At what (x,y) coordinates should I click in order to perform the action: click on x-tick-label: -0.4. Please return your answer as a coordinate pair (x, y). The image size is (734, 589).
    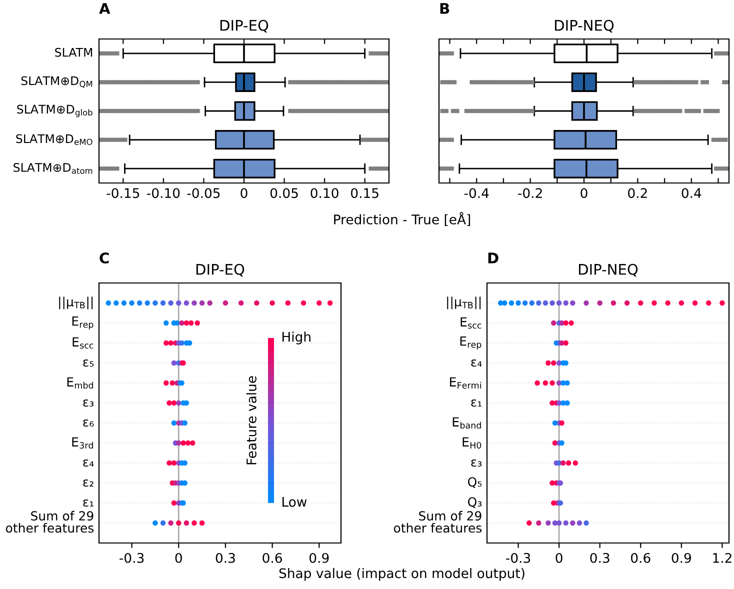
    Looking at the image, I should click on (476, 193).